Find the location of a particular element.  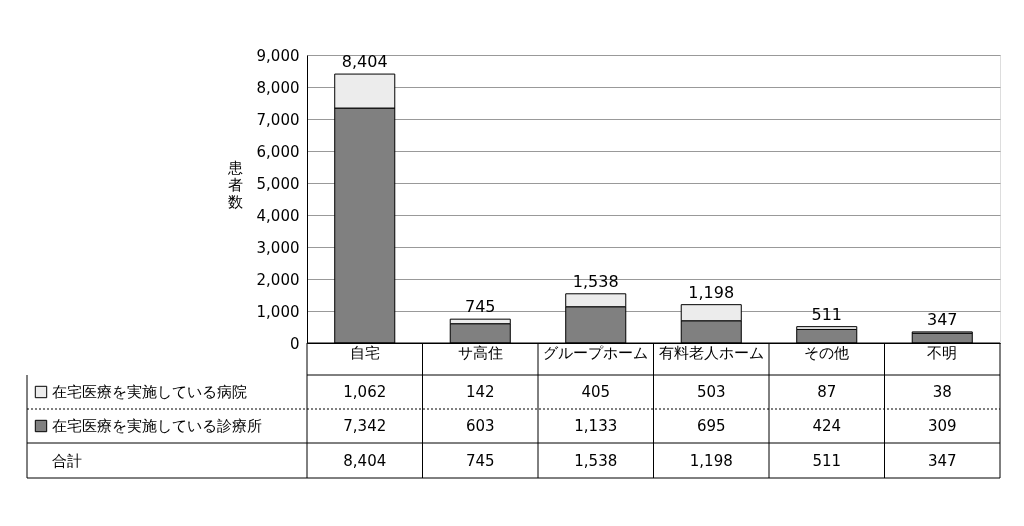

text: 745 is located at coordinates (480, 460).